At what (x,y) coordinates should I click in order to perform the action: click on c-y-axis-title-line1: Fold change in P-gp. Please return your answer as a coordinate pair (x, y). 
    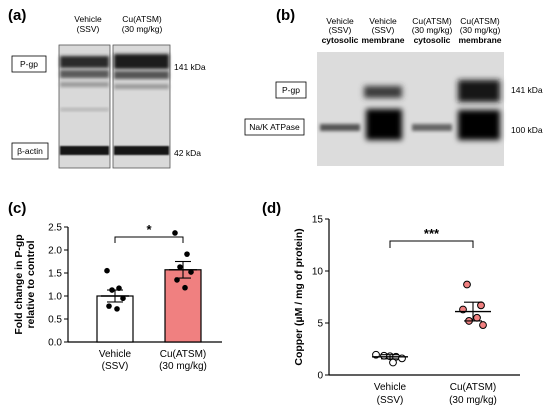
    Looking at the image, I should click on (19, 284).